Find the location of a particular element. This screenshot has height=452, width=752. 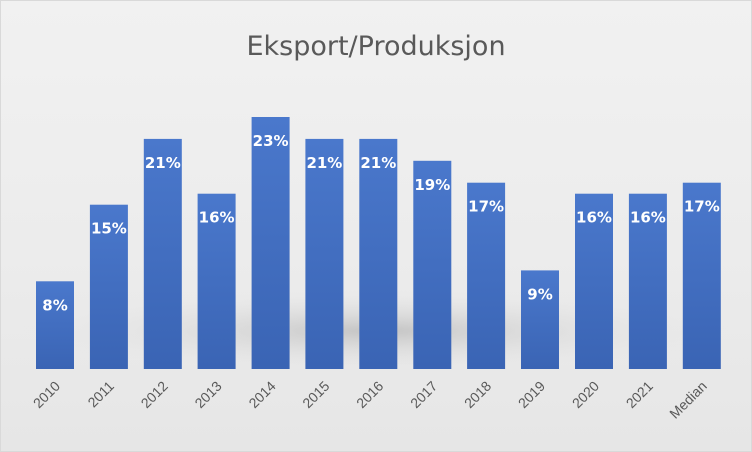

bar-2015 is located at coordinates (324, 253).